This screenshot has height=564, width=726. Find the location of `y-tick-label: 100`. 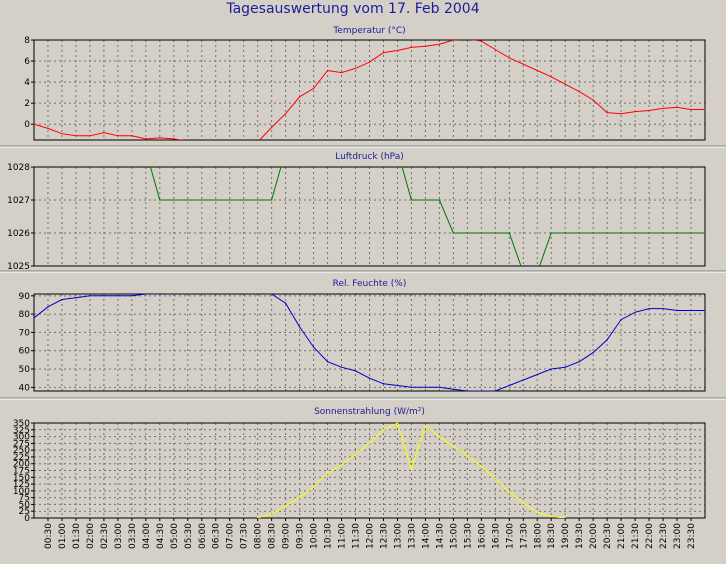

y-tick-label: 100 is located at coordinates (21, 492).